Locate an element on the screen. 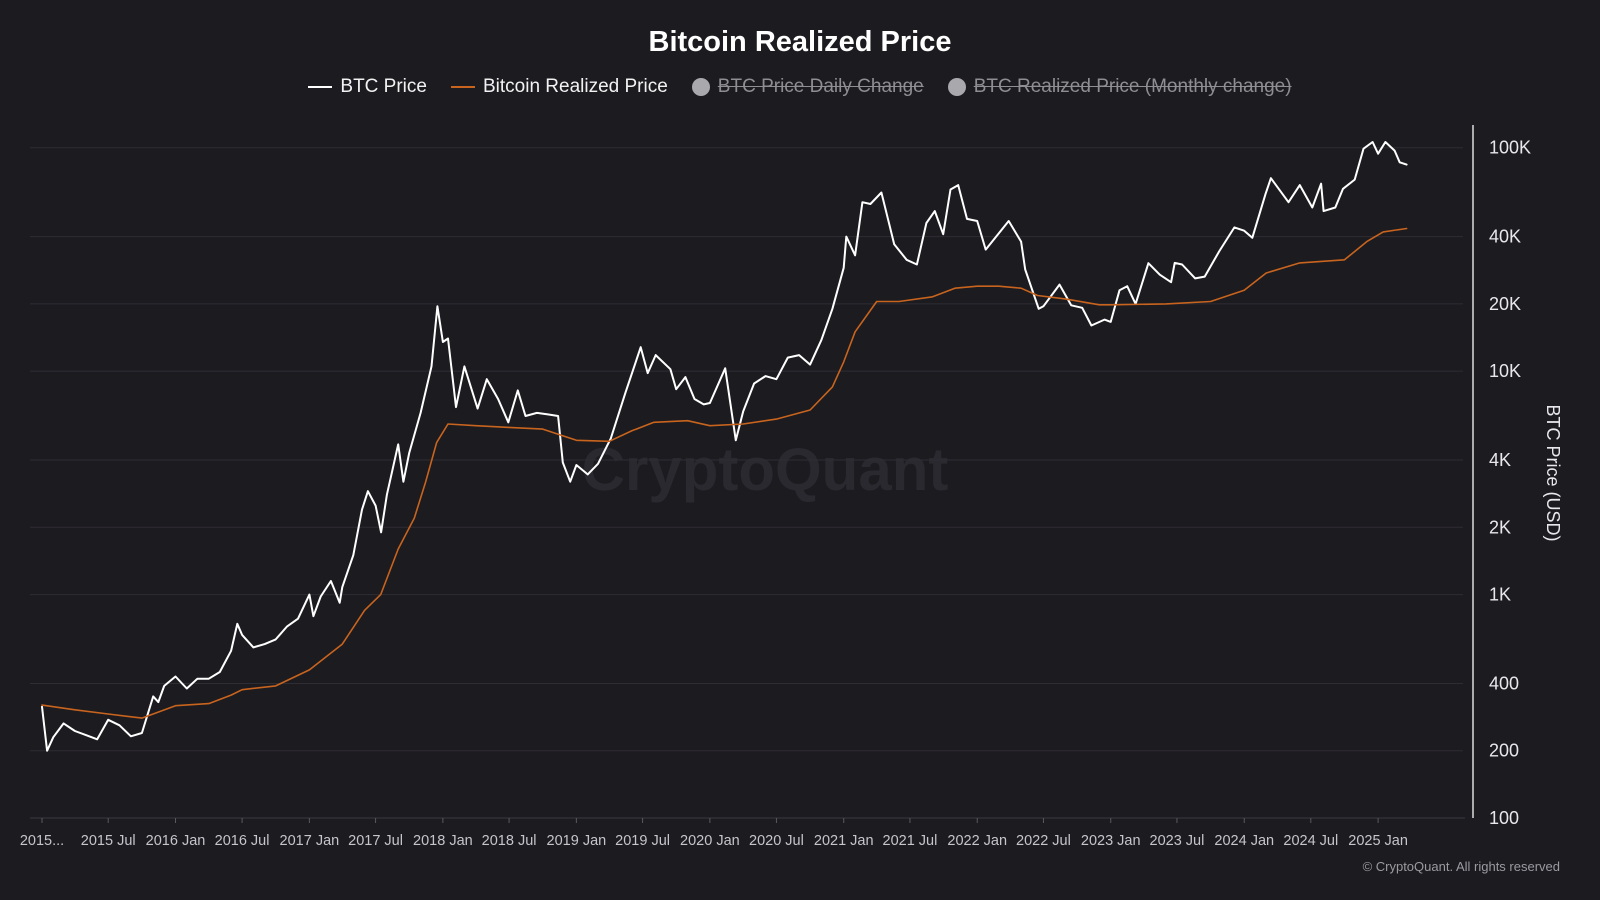  x-tick-label: 2024 Jul is located at coordinates (1310, 841).